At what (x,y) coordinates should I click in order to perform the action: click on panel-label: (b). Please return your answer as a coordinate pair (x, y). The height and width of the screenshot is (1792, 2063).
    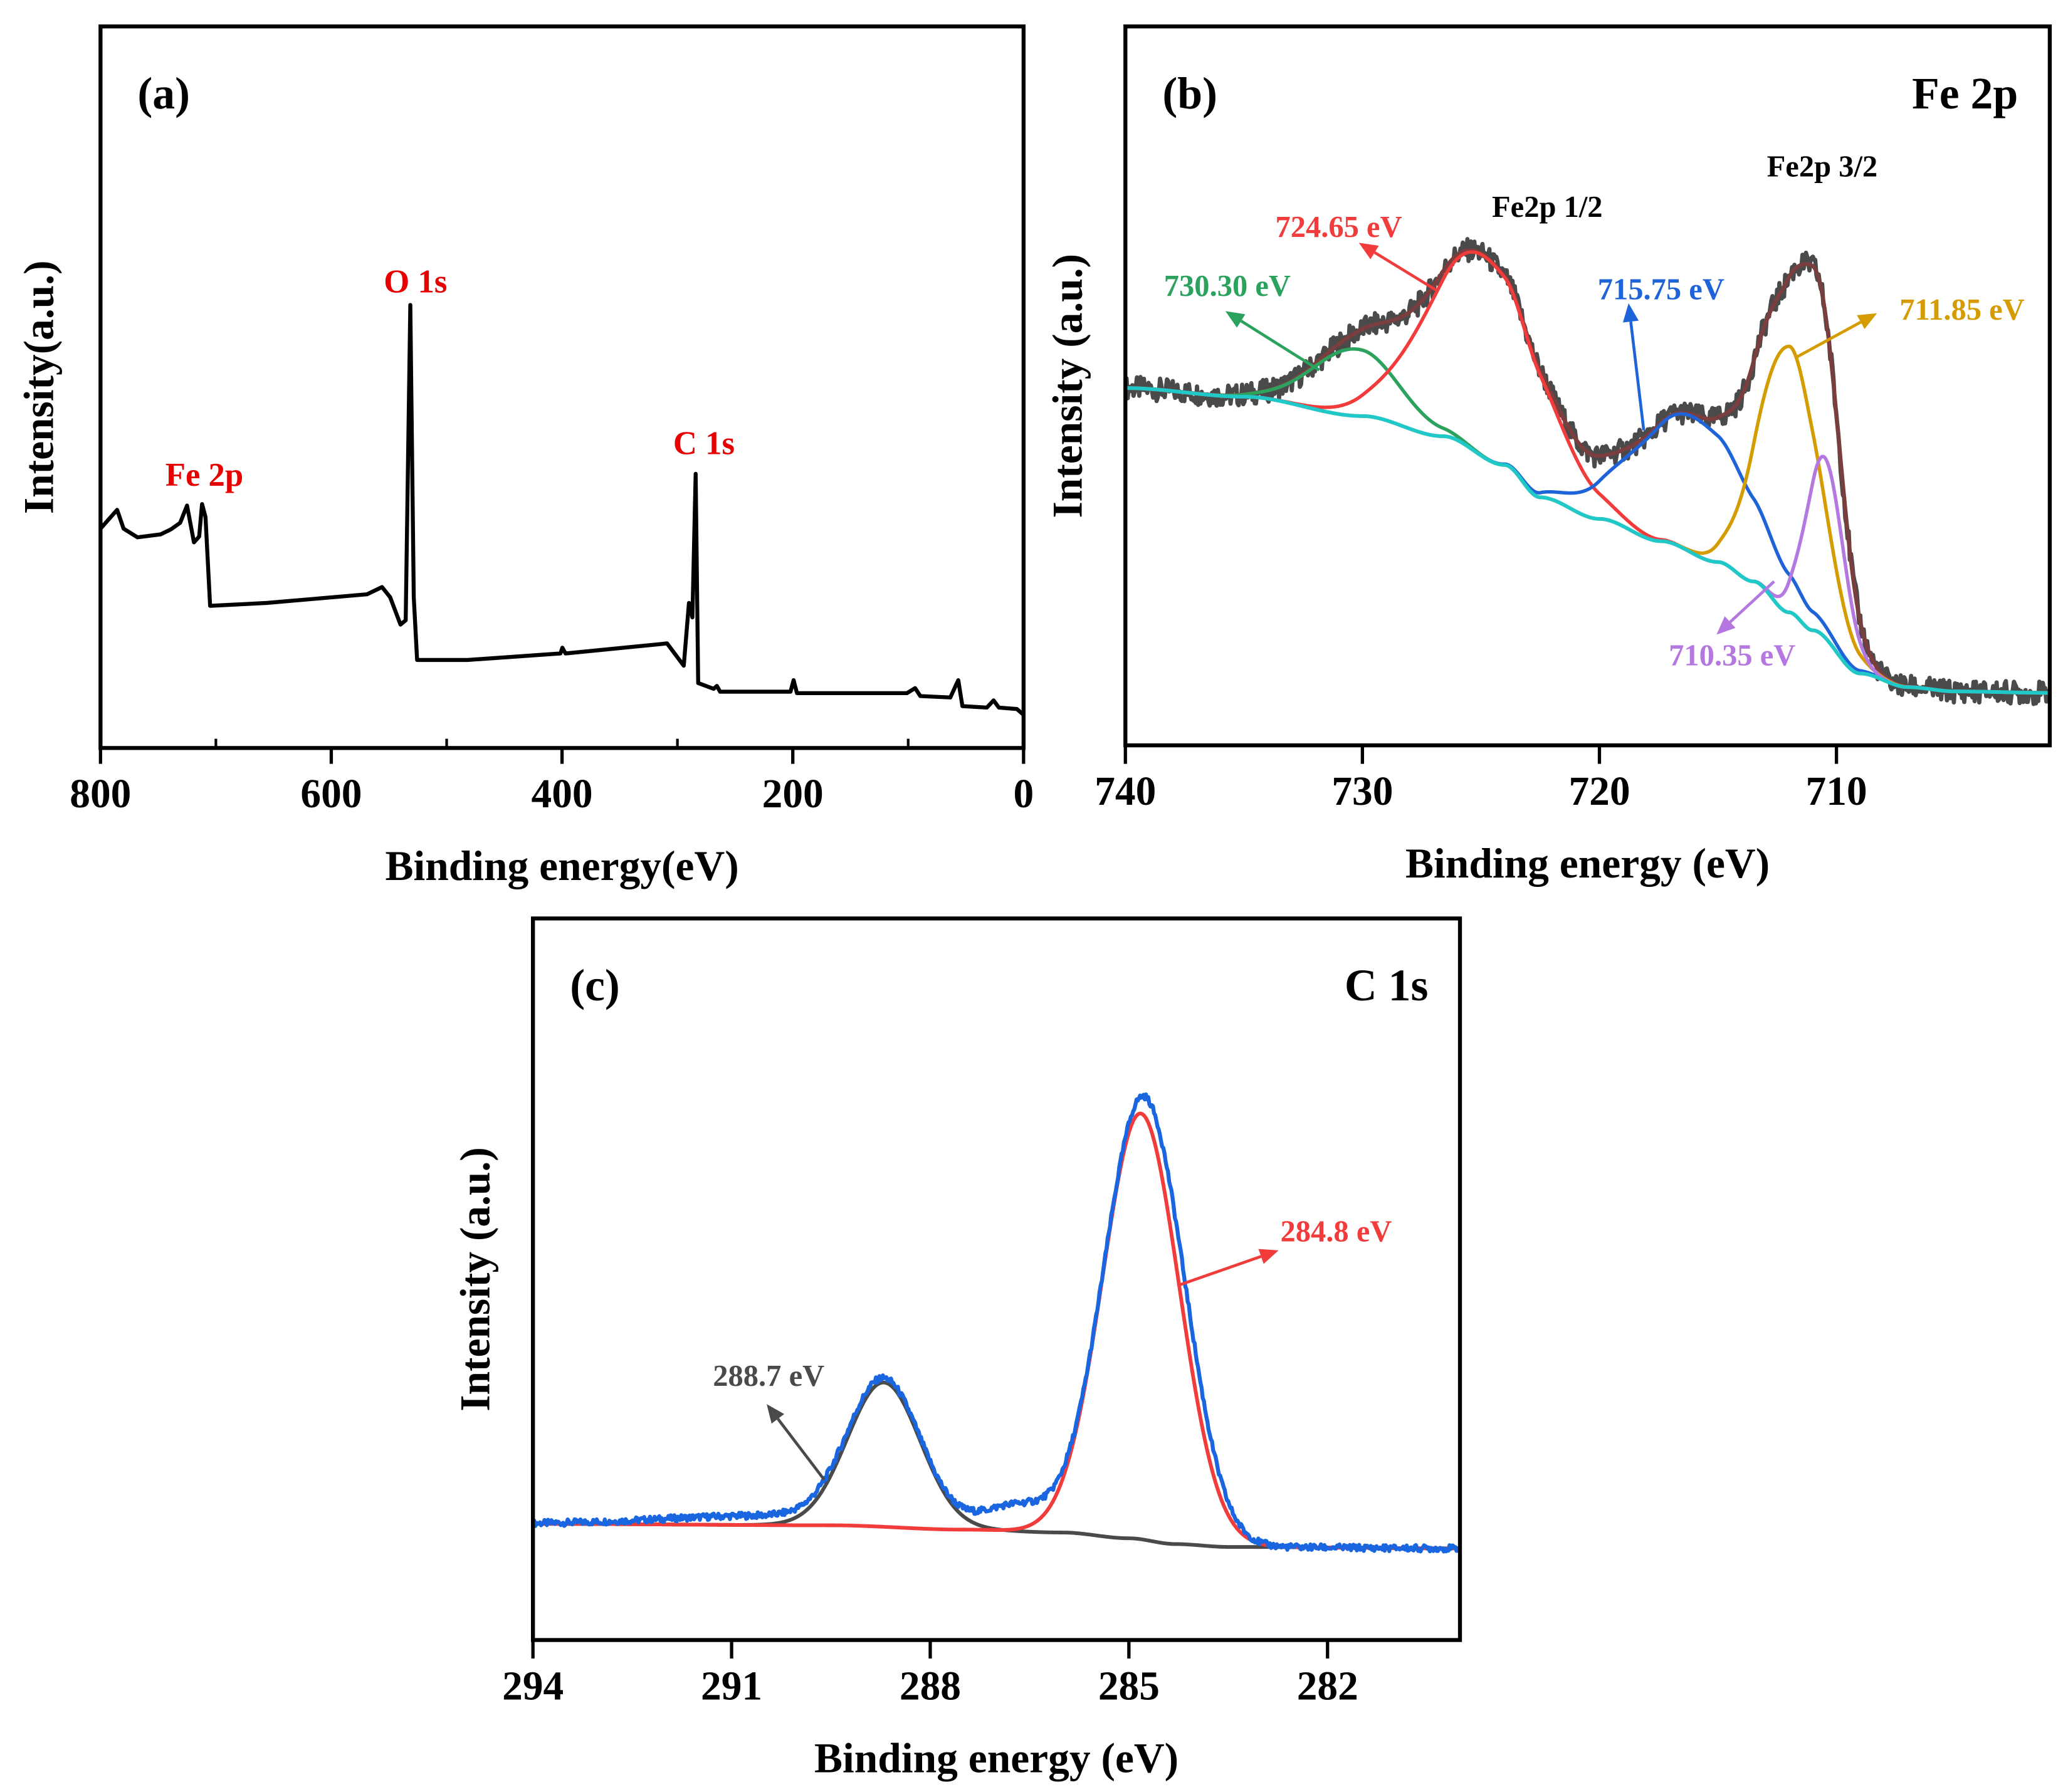
    Looking at the image, I should click on (1189, 93).